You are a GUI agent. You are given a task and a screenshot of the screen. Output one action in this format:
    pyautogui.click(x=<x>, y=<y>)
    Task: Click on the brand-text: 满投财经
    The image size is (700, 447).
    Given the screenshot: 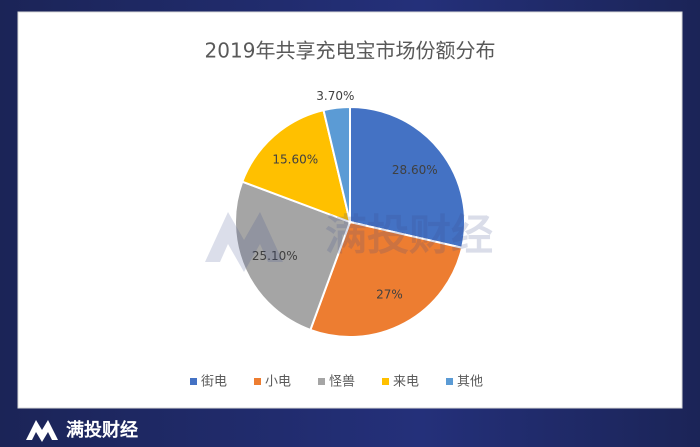 What is the action you would take?
    pyautogui.click(x=102, y=430)
    